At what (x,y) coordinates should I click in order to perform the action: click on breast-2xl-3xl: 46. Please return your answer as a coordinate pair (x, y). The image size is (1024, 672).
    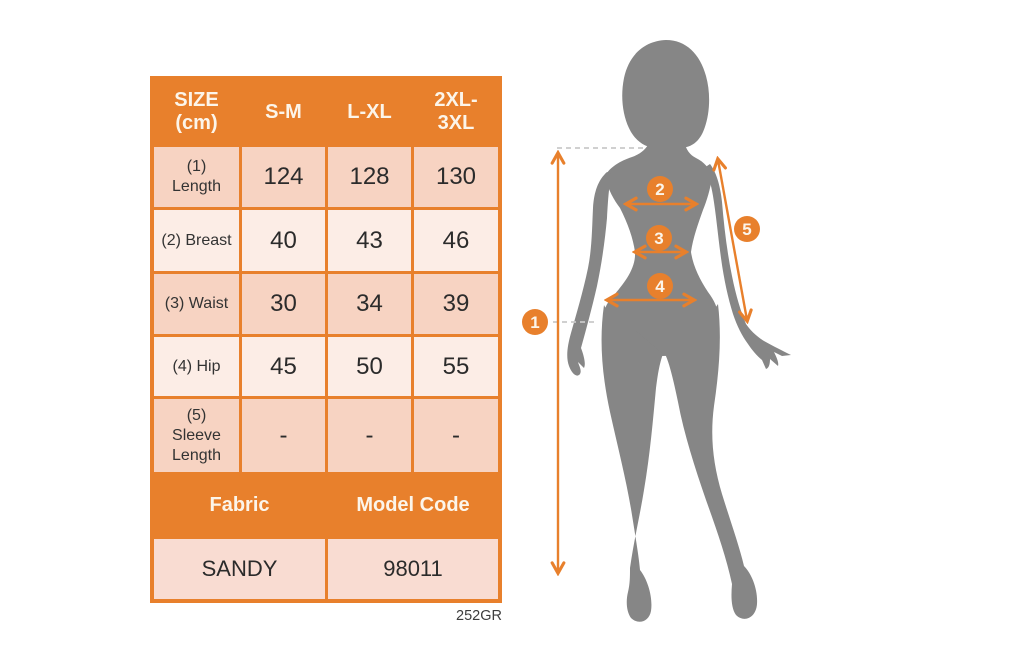
    Looking at the image, I should click on (456, 240).